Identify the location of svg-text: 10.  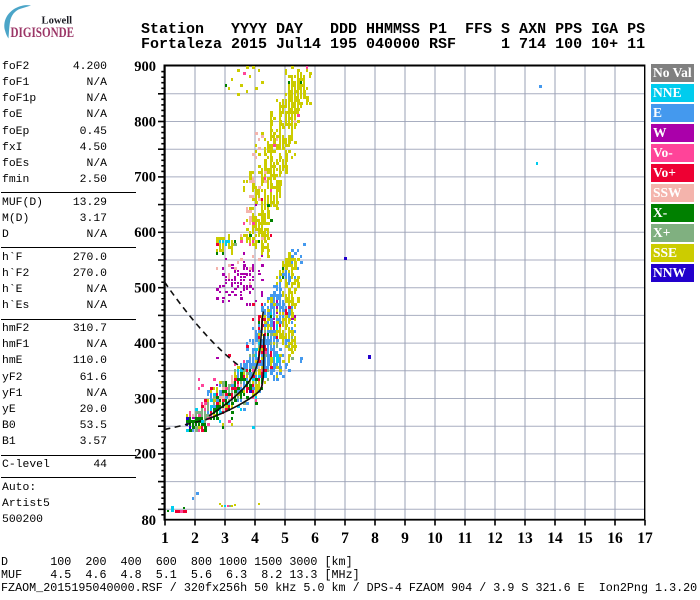
(435, 538).